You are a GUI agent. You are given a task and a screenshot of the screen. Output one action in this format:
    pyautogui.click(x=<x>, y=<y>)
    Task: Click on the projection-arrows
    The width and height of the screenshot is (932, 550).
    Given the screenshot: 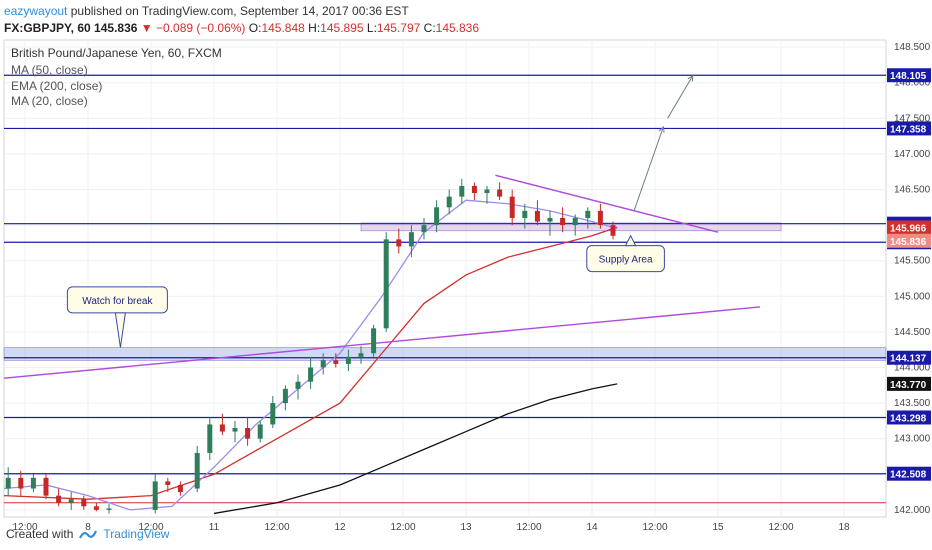 What is the action you would take?
    pyautogui.click(x=663, y=143)
    